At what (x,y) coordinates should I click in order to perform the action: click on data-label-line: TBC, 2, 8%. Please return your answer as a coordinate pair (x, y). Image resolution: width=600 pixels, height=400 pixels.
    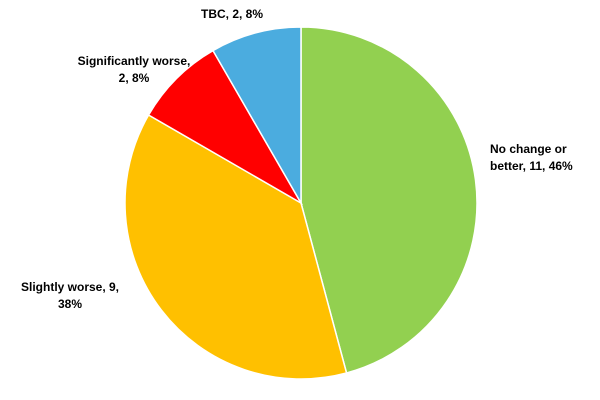
    Looking at the image, I should click on (232, 14).